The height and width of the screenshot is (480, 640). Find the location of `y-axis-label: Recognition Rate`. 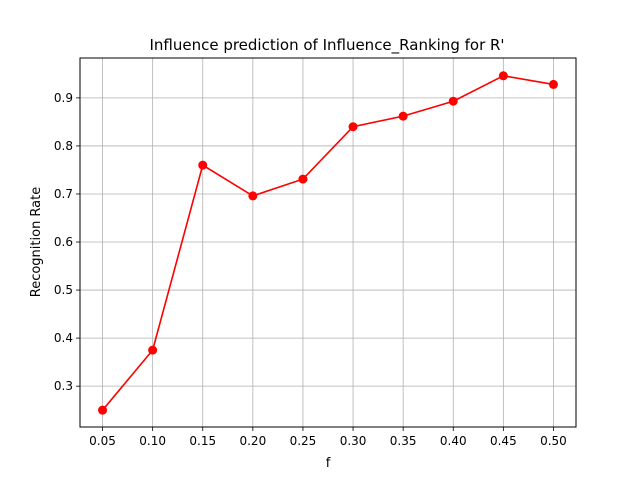

y-axis-label: Recognition Rate is located at coordinates (36, 242).